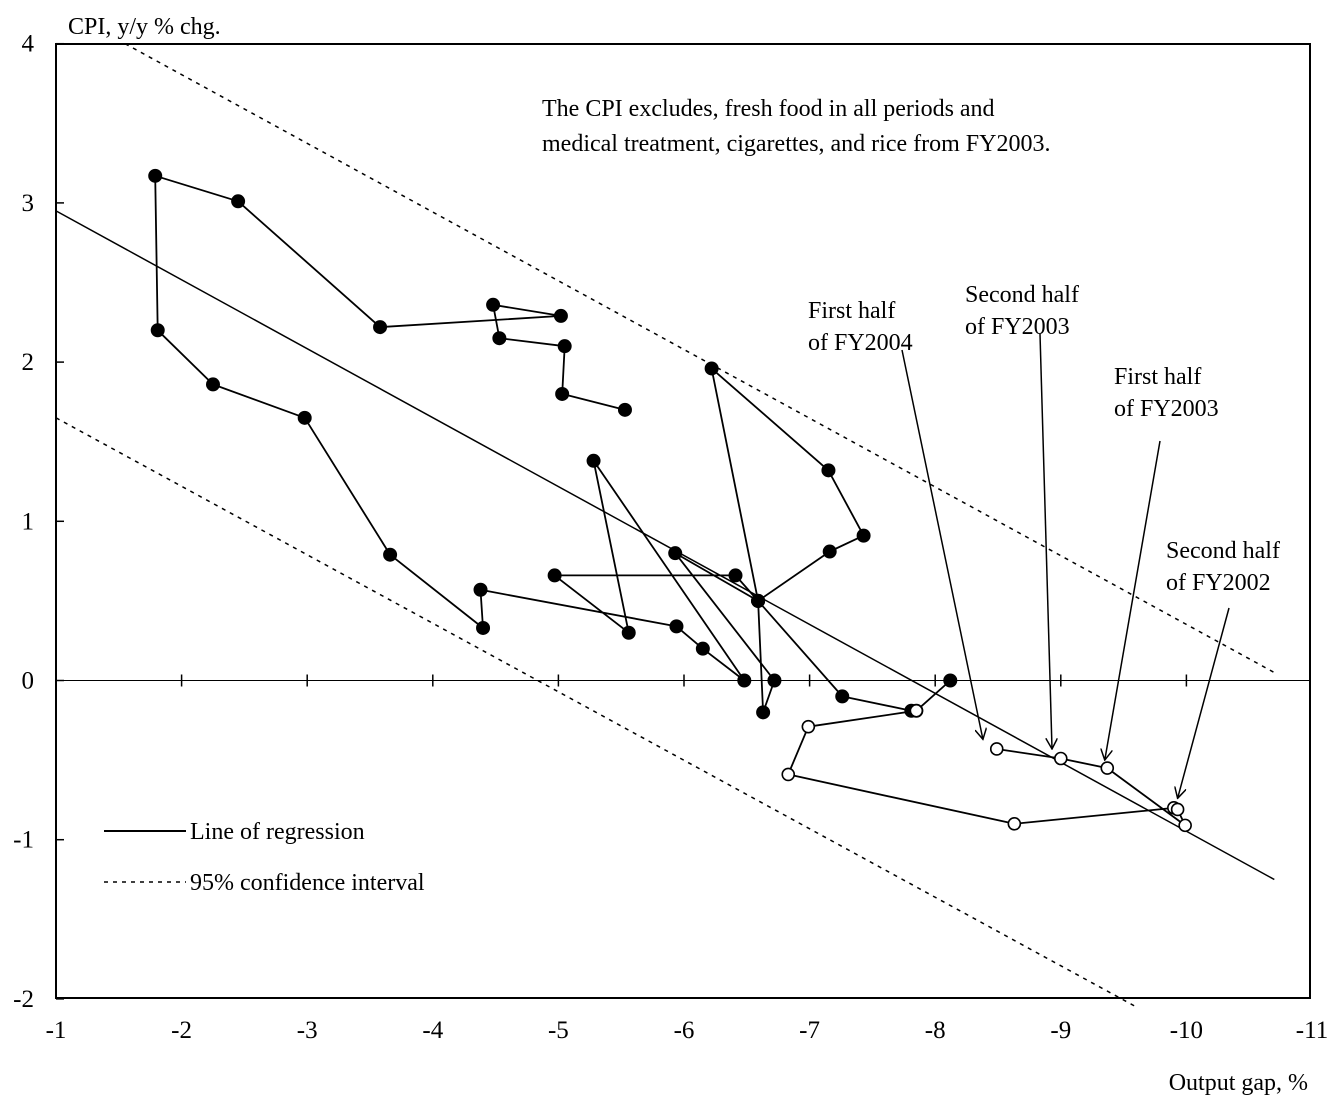 Image resolution: width=1332 pixels, height=1100 pixels. What do you see at coordinates (986, 768) in the screenshot?
I see `series-2-path` at bounding box center [986, 768].